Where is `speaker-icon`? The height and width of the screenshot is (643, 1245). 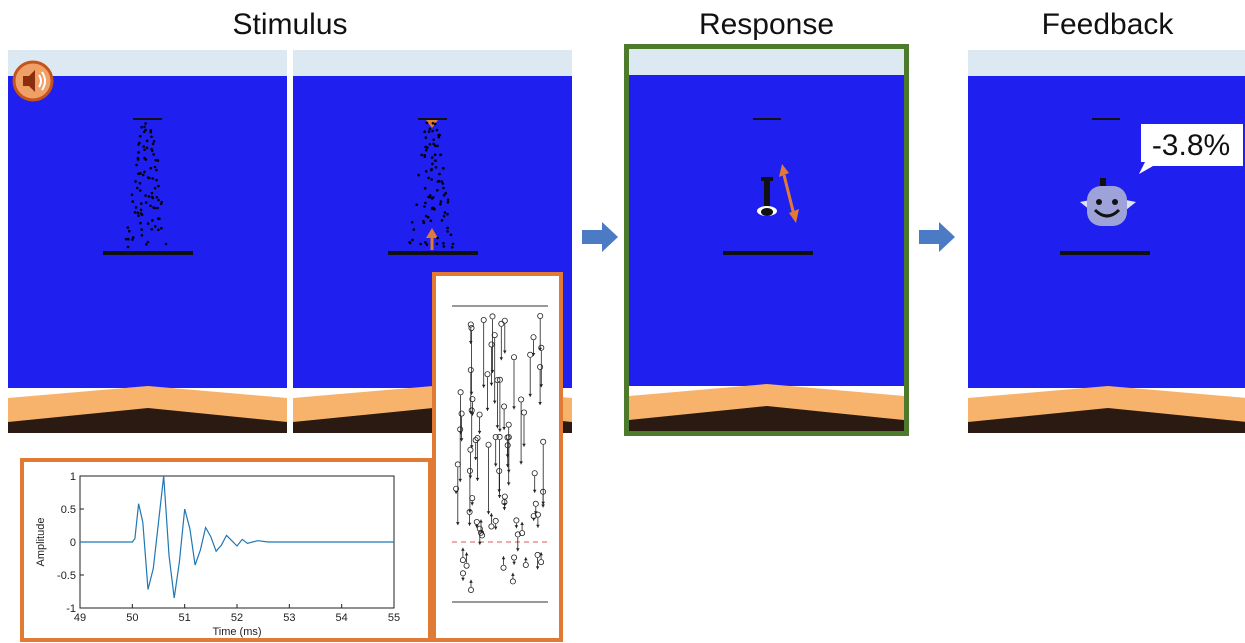
speaker-icon is located at coordinates (33, 81).